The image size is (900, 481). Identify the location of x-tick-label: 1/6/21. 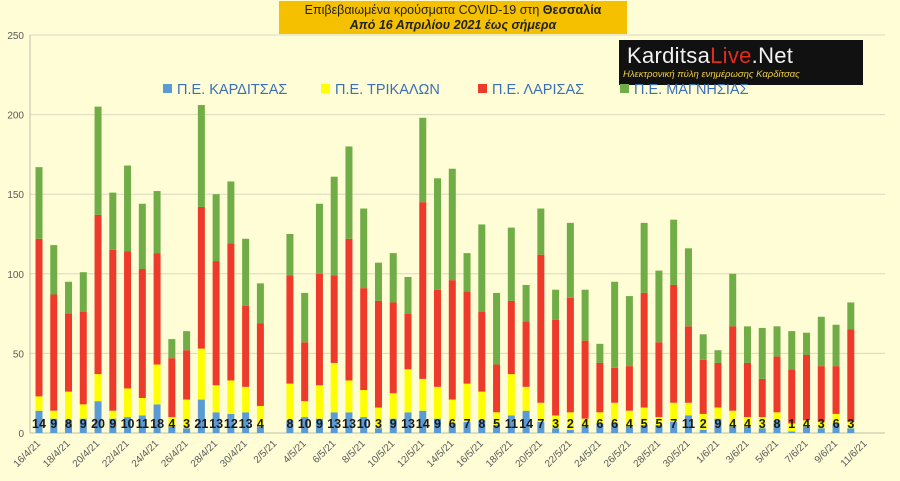
(709, 452).